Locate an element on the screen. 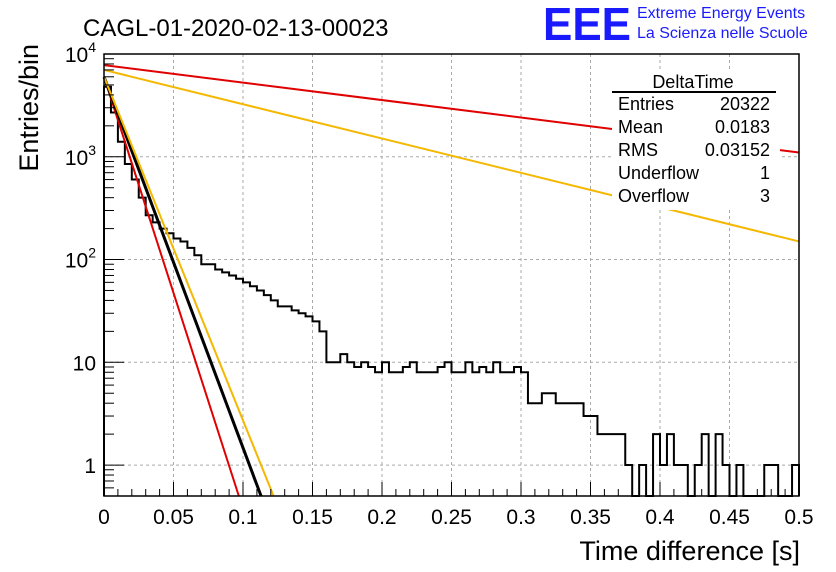 This screenshot has width=836, height=572. run-title: CAGL-01-2020-02-13-00023 is located at coordinates (236, 28).